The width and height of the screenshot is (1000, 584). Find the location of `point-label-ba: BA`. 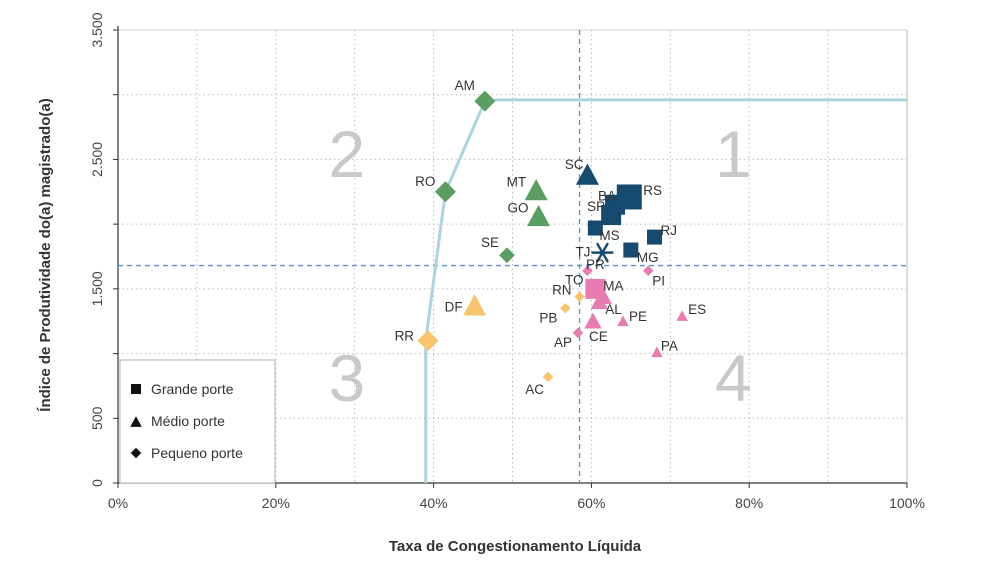

point-label-ba: BA is located at coordinates (607, 196).